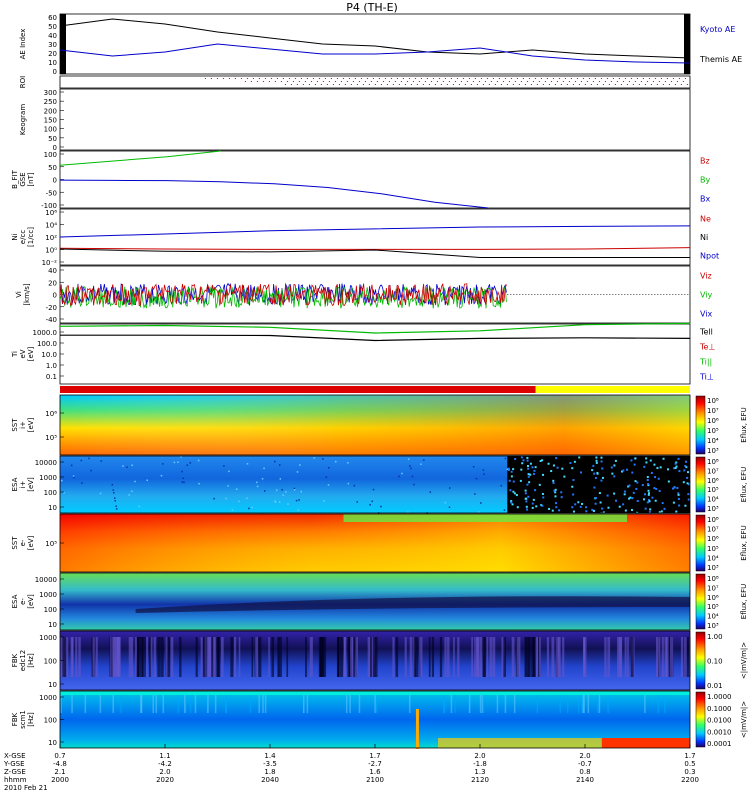 Image resolution: width=750 pixels, height=804 pixels. What do you see at coordinates (719, 732) in the screenshot?
I see `fbk-scm1-colorbar-label: 0.0010` at bounding box center [719, 732].